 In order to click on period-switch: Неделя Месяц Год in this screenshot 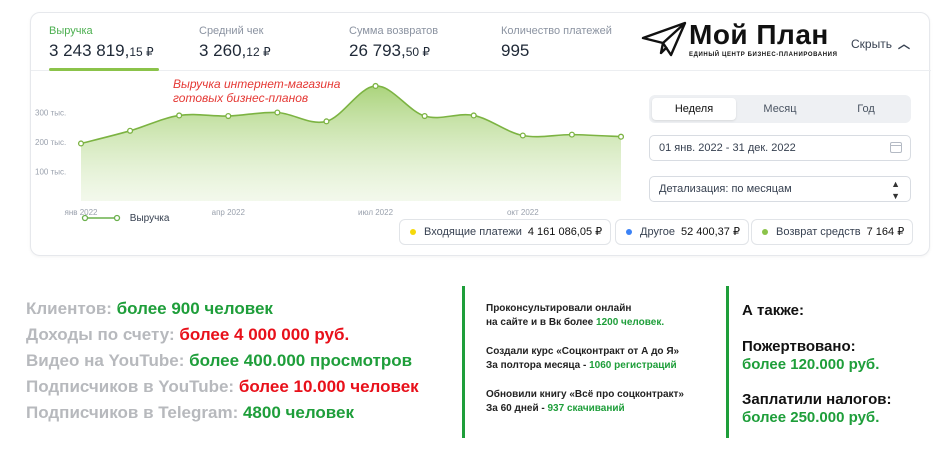, I will do `click(780, 109)`.